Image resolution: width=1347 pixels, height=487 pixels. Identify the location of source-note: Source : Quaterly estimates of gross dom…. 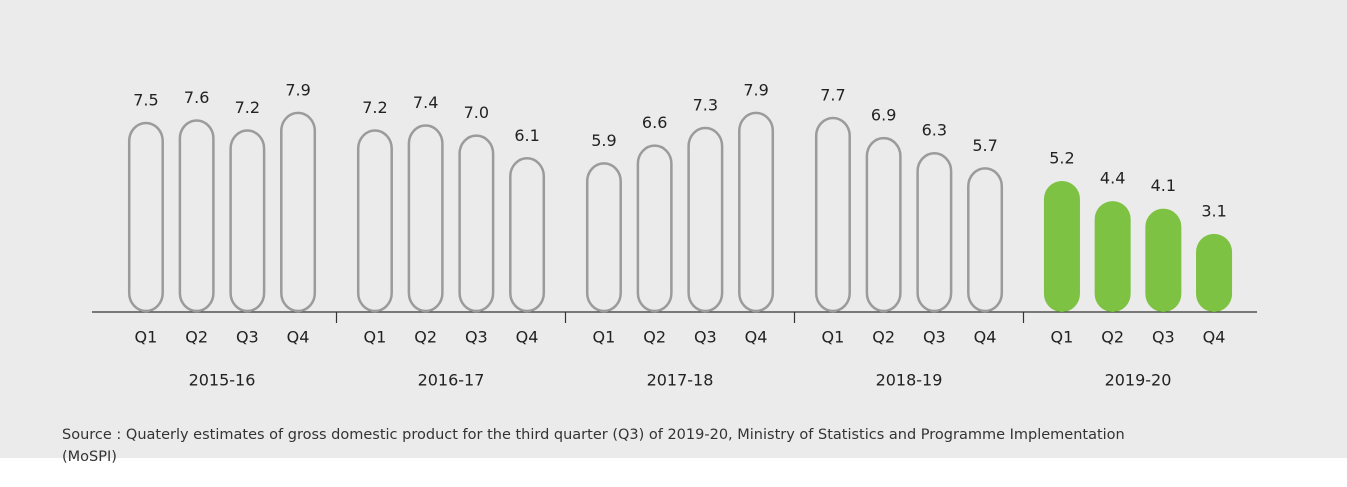
(593, 446).